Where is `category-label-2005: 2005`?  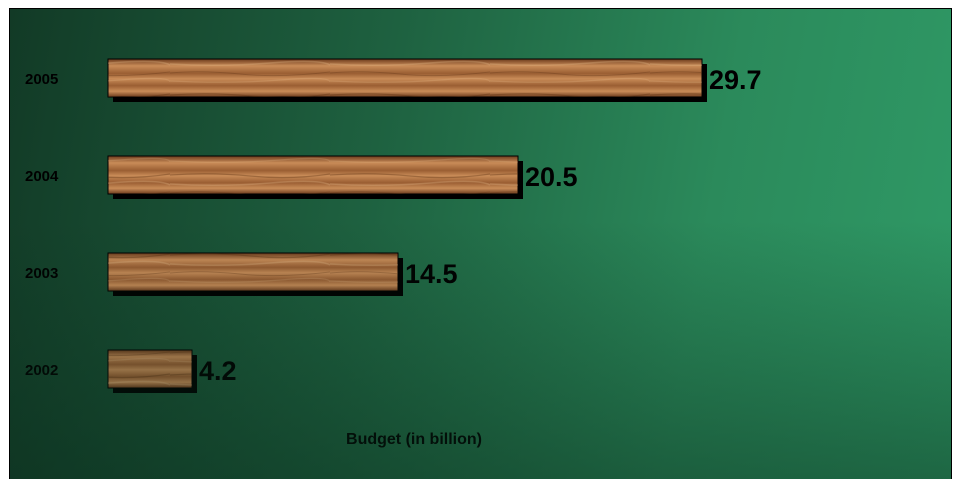 category-label-2005: 2005 is located at coordinates (41, 79).